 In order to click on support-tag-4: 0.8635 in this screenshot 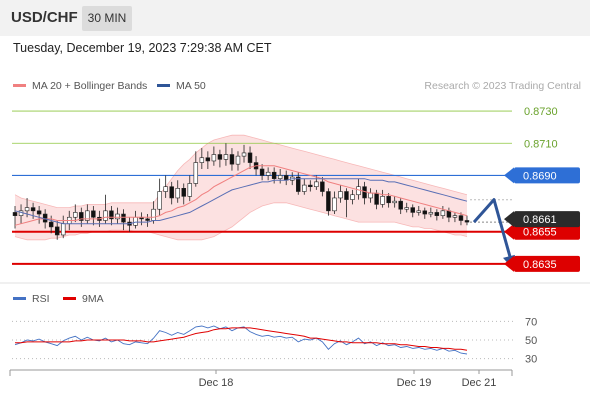, I will do `click(542, 263)`.